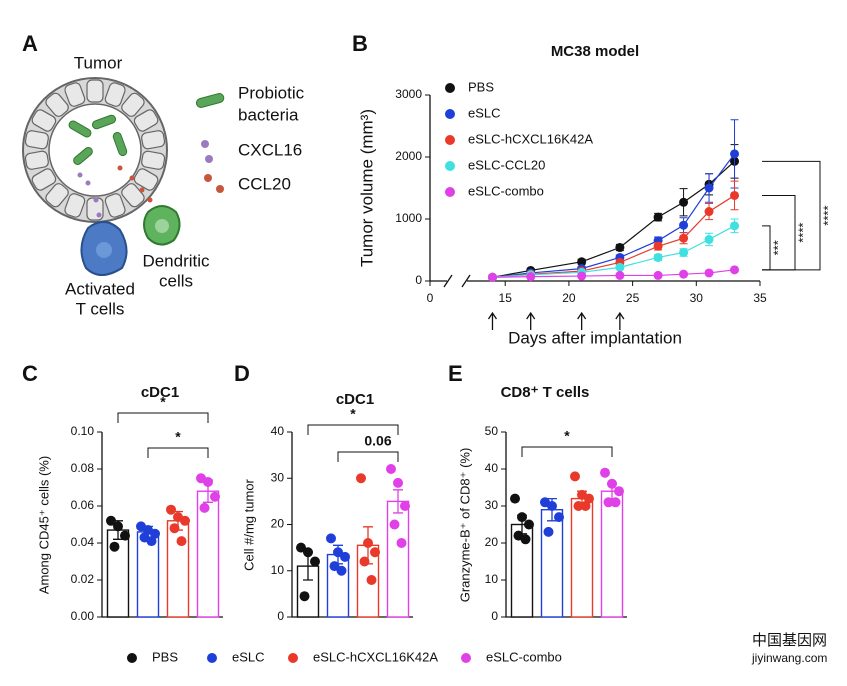  I want to click on label: CCL20, so click(264, 183).